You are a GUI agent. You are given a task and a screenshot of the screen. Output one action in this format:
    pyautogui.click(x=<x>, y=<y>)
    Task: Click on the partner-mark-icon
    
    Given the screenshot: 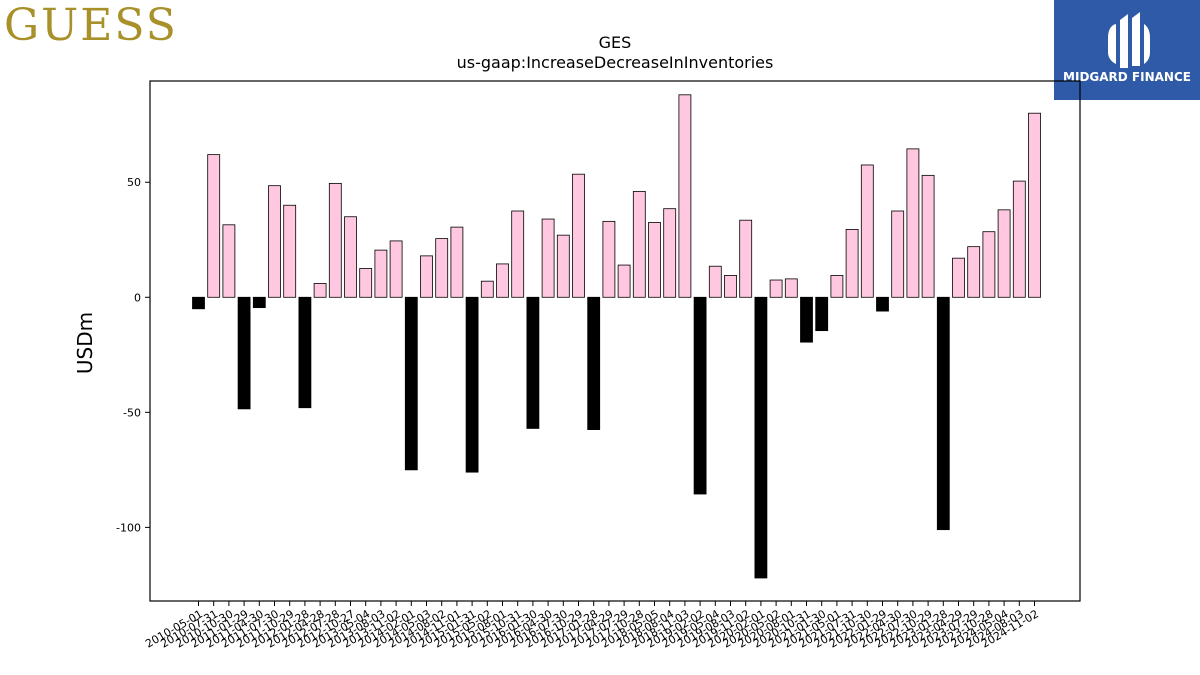 What is the action you would take?
    pyautogui.click(x=1129, y=40)
    